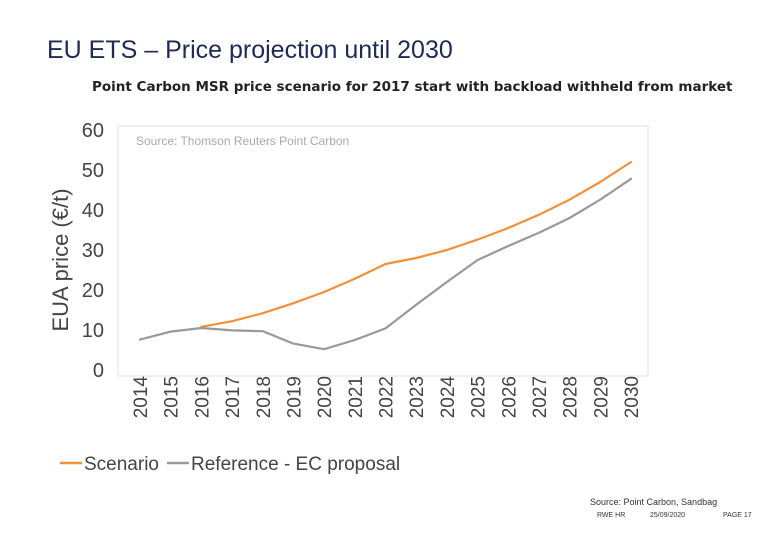 This screenshot has height=540, width=780. Describe the element at coordinates (93, 251) in the screenshot. I see `y-tick-label: 30` at that location.